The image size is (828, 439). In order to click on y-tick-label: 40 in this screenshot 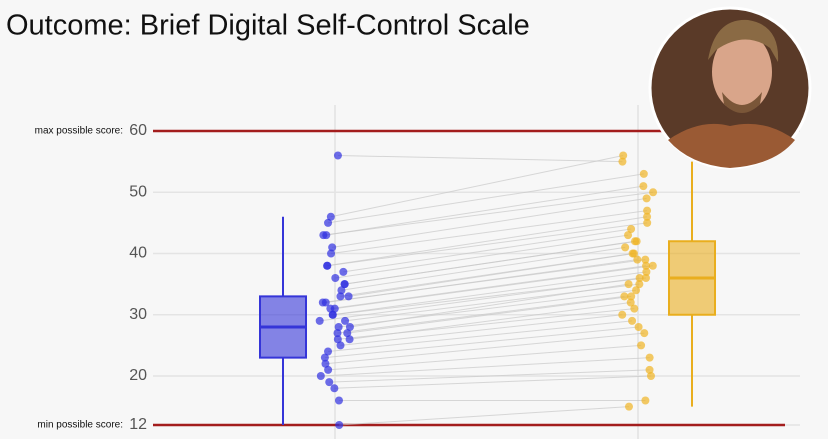, I will do `click(138, 253)`.